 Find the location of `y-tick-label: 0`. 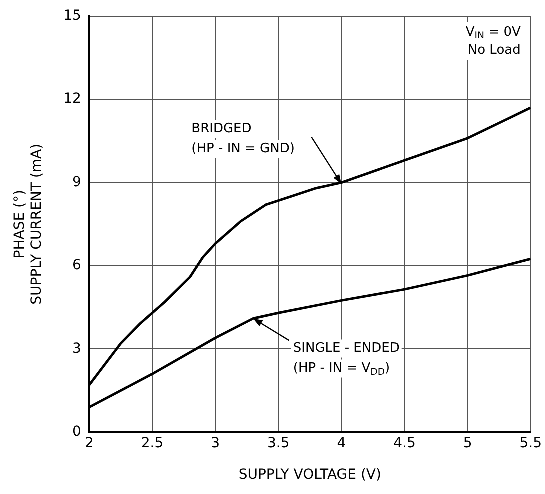

y-tick-label: 0 is located at coordinates (77, 432).